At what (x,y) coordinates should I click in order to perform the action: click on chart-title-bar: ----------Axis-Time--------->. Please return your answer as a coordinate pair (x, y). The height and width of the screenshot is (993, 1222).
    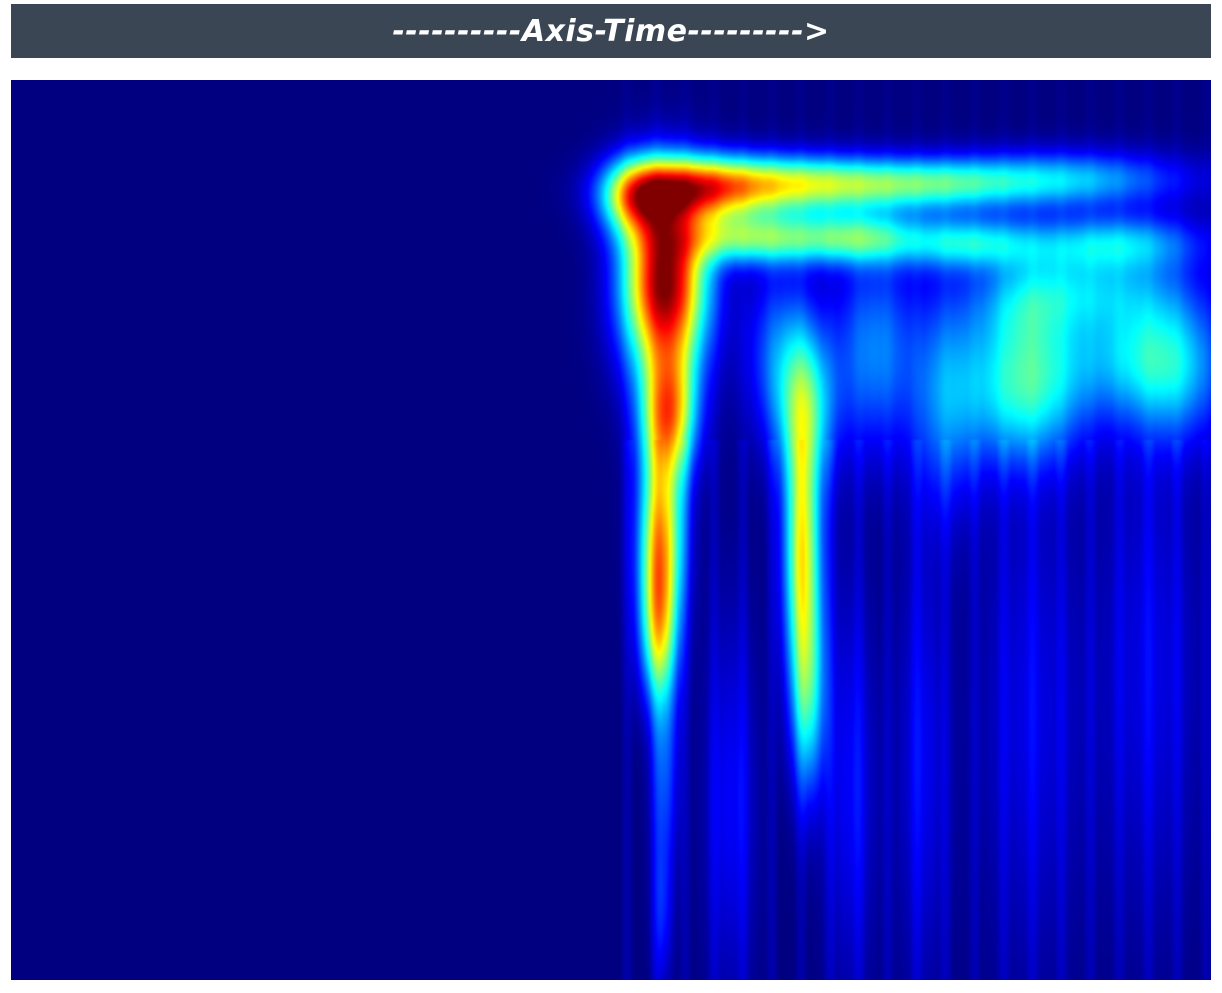
    Looking at the image, I should click on (611, 31).